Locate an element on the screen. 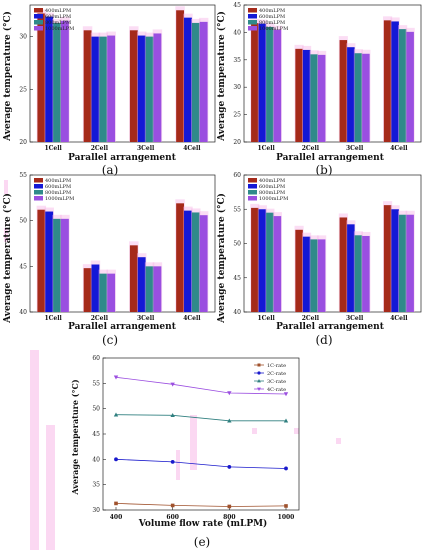  panel-d-xlabel: Parallel arrangement is located at coordinates (330, 327).